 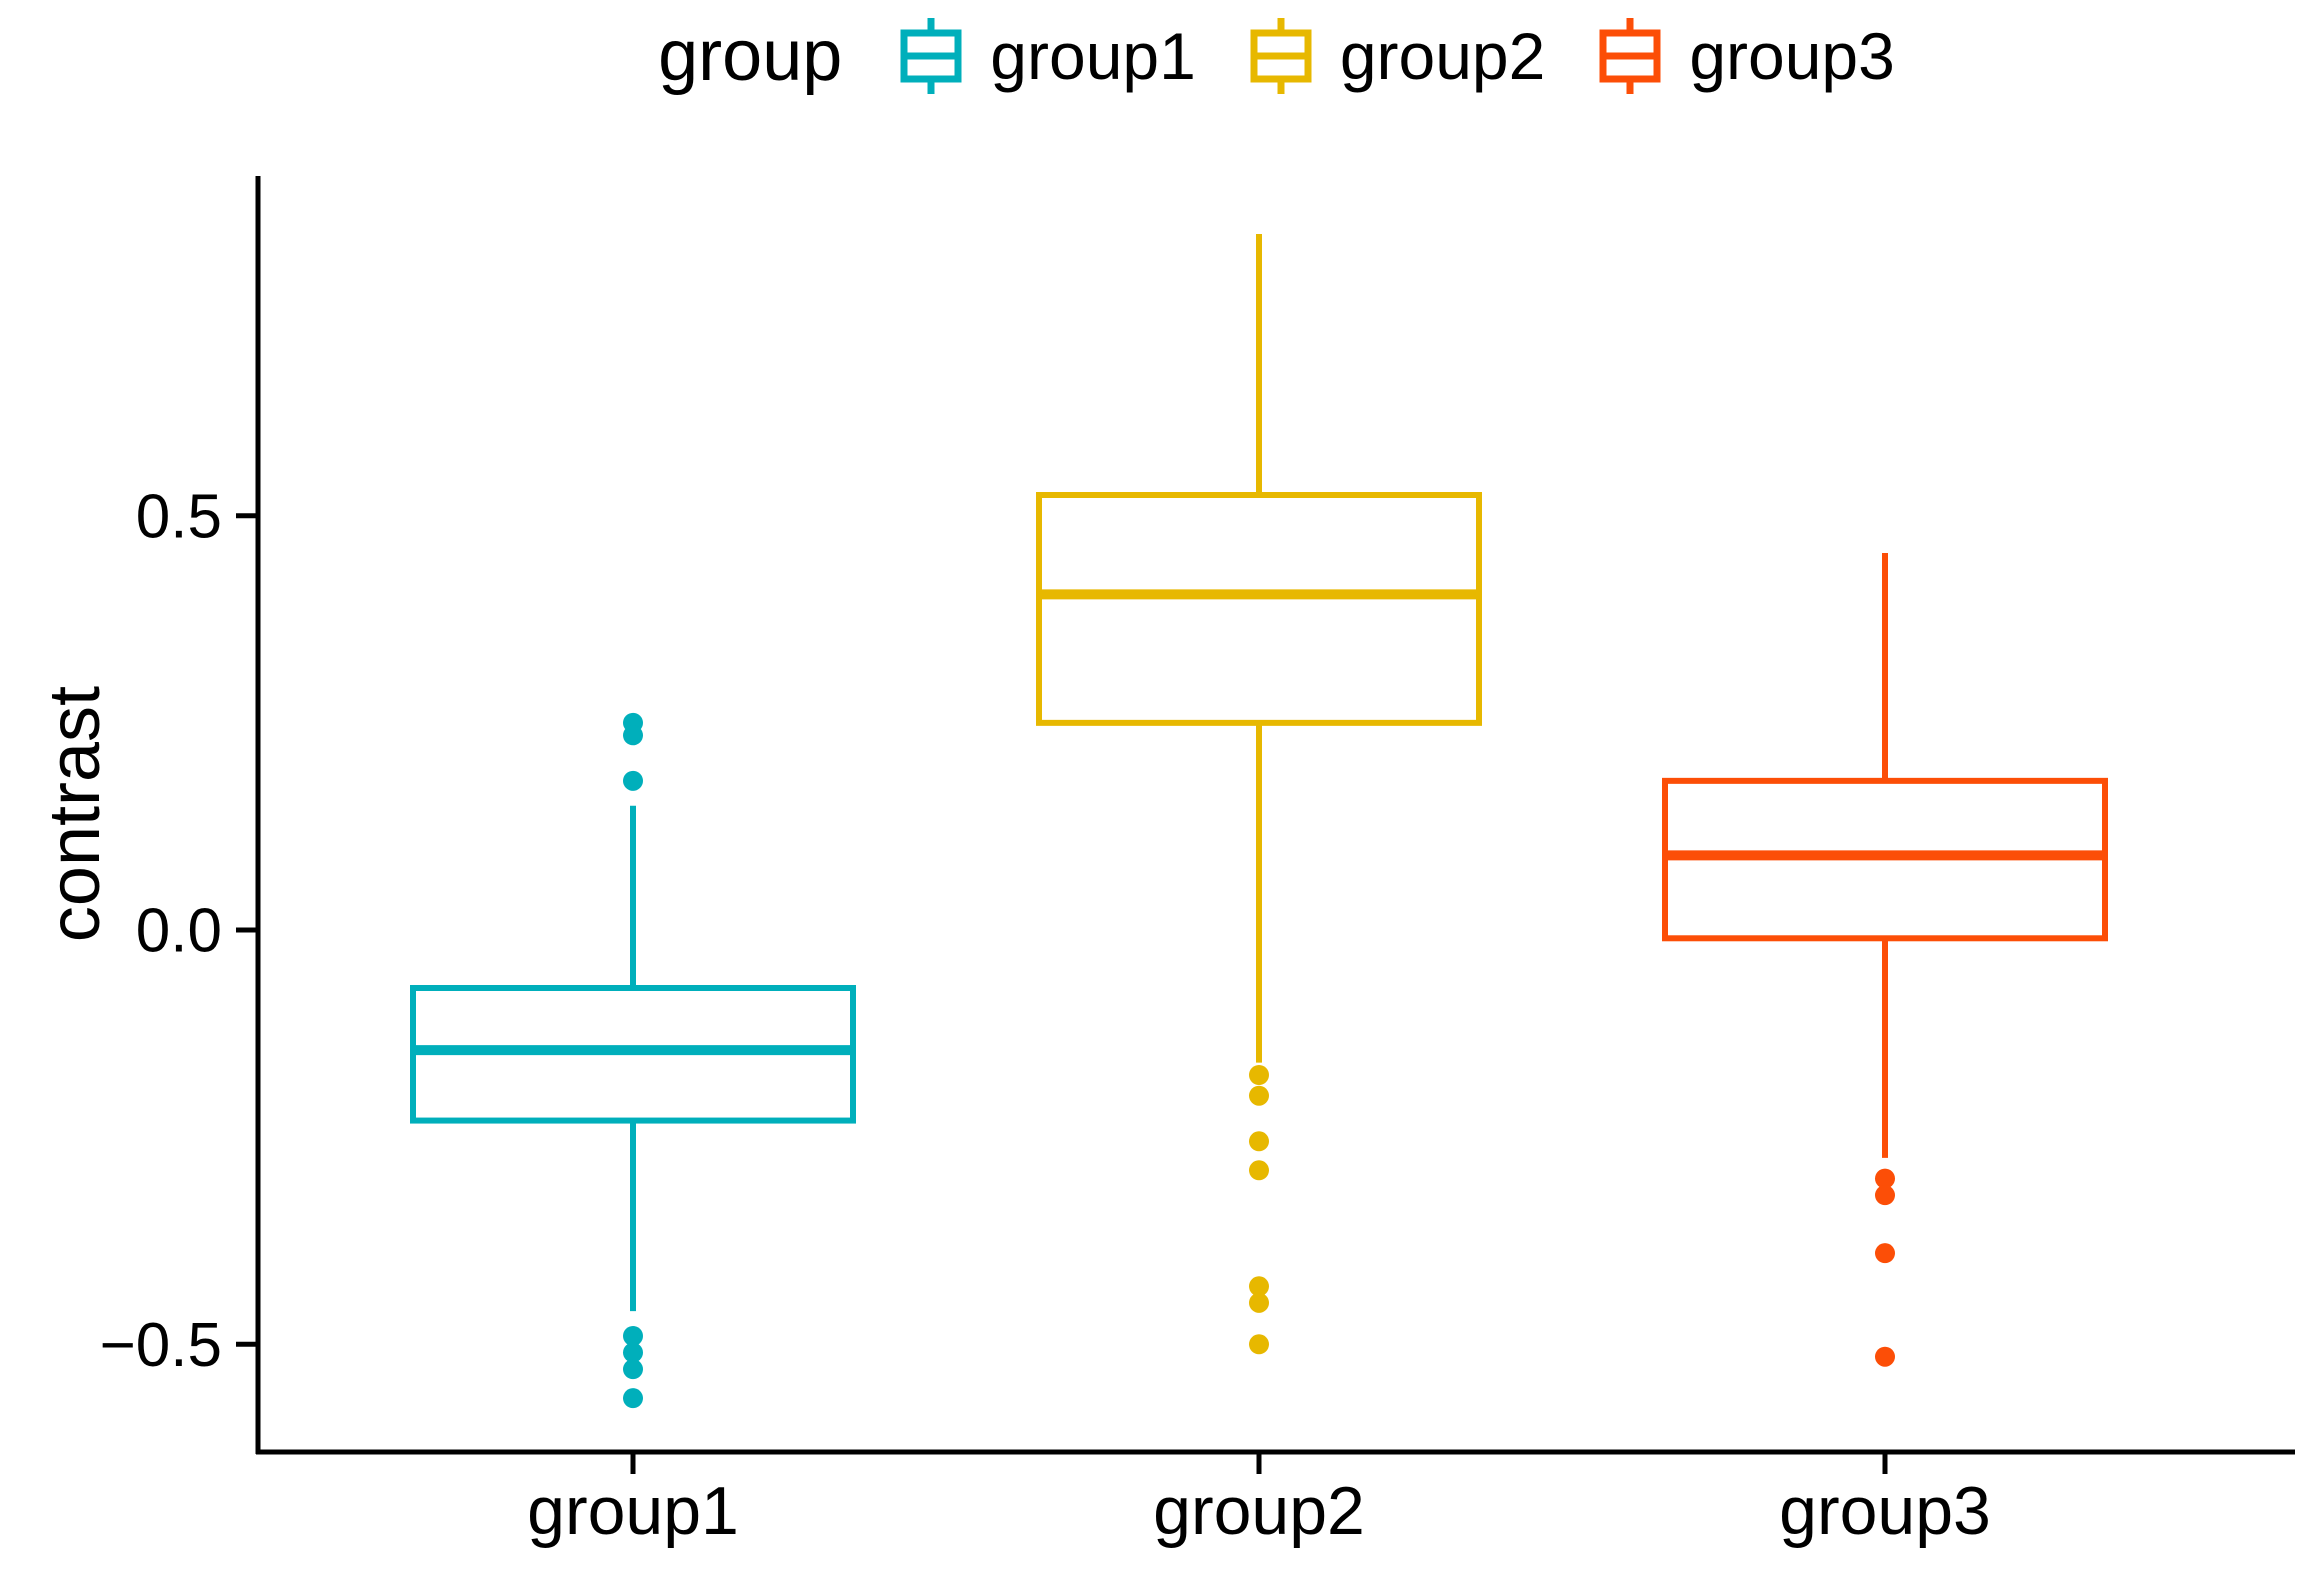 What do you see at coordinates (1259, 609) in the screenshot?
I see `box-group2` at bounding box center [1259, 609].